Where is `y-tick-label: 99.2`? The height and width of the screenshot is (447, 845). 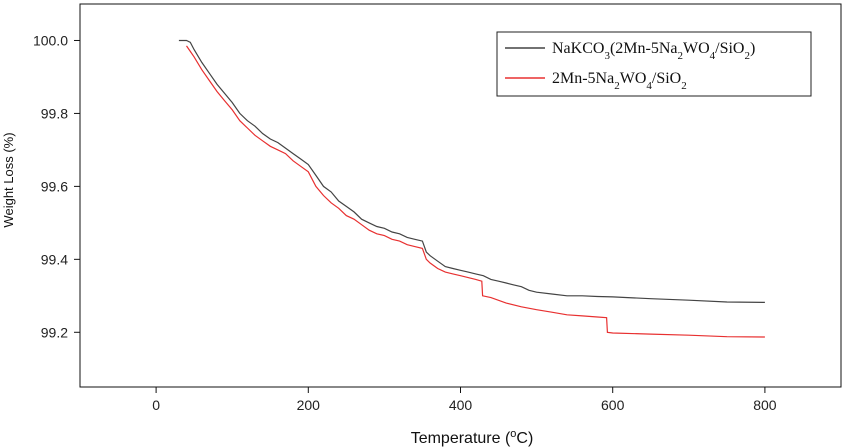 y-tick-label: 99.2 is located at coordinates (54, 332).